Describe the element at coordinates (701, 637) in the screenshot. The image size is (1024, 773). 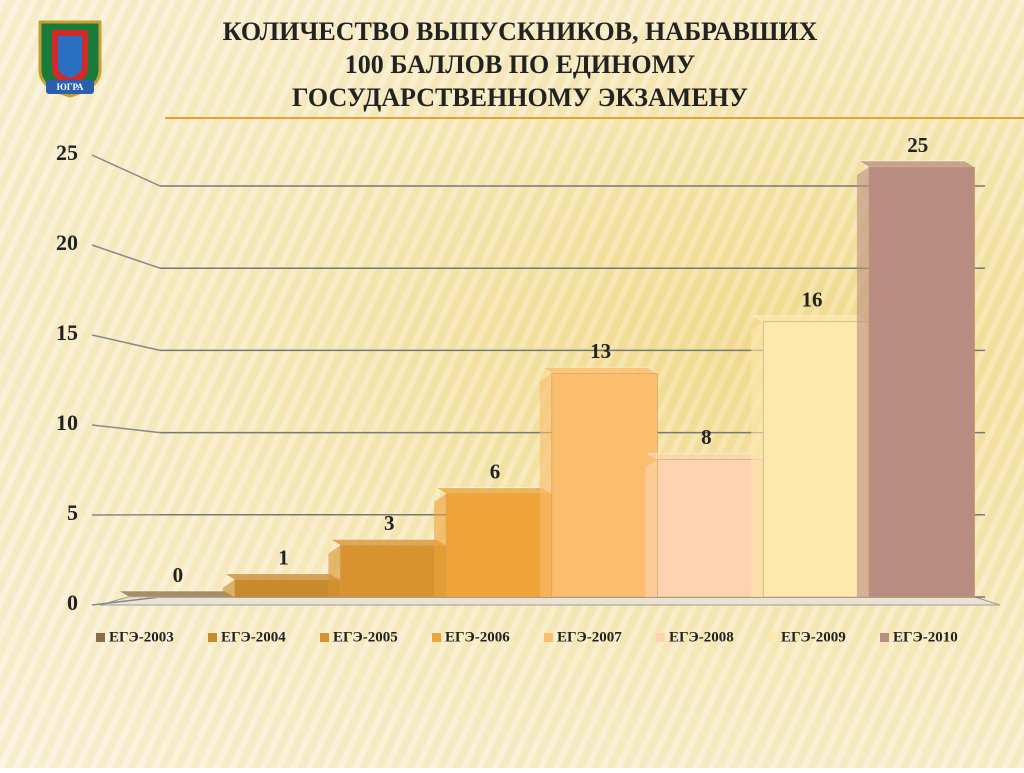
I see `legend-label: ЕГЭ-2008` at that location.